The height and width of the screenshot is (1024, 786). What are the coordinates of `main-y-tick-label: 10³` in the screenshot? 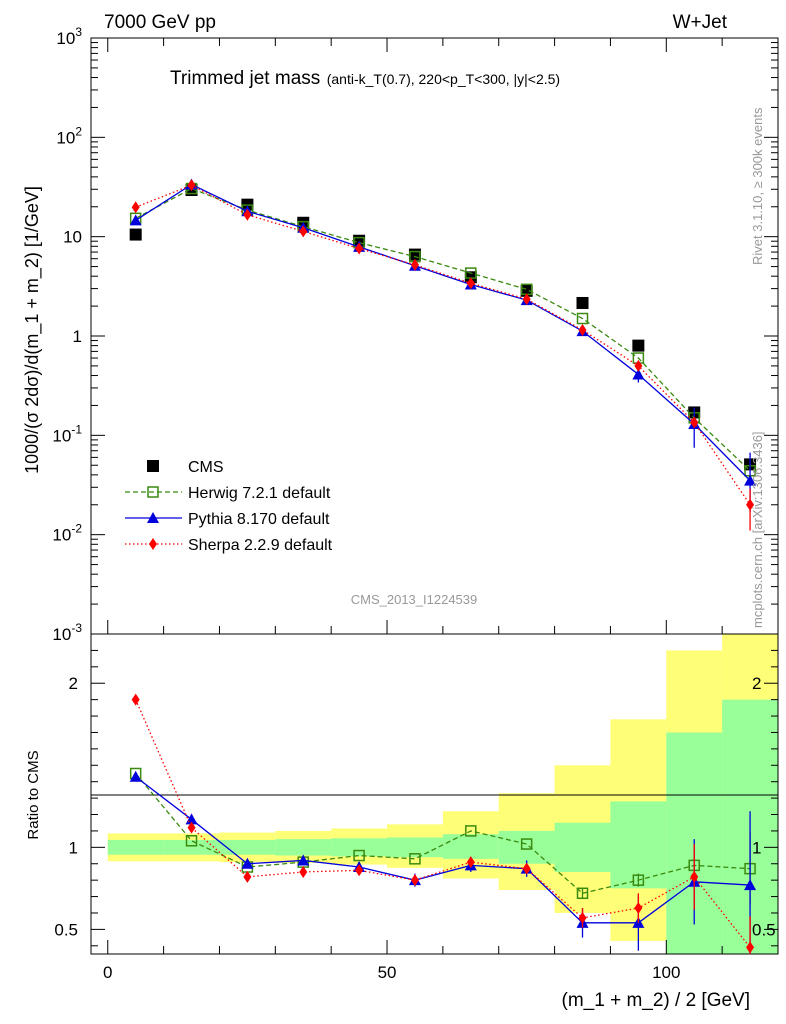 It's located at (69, 36).